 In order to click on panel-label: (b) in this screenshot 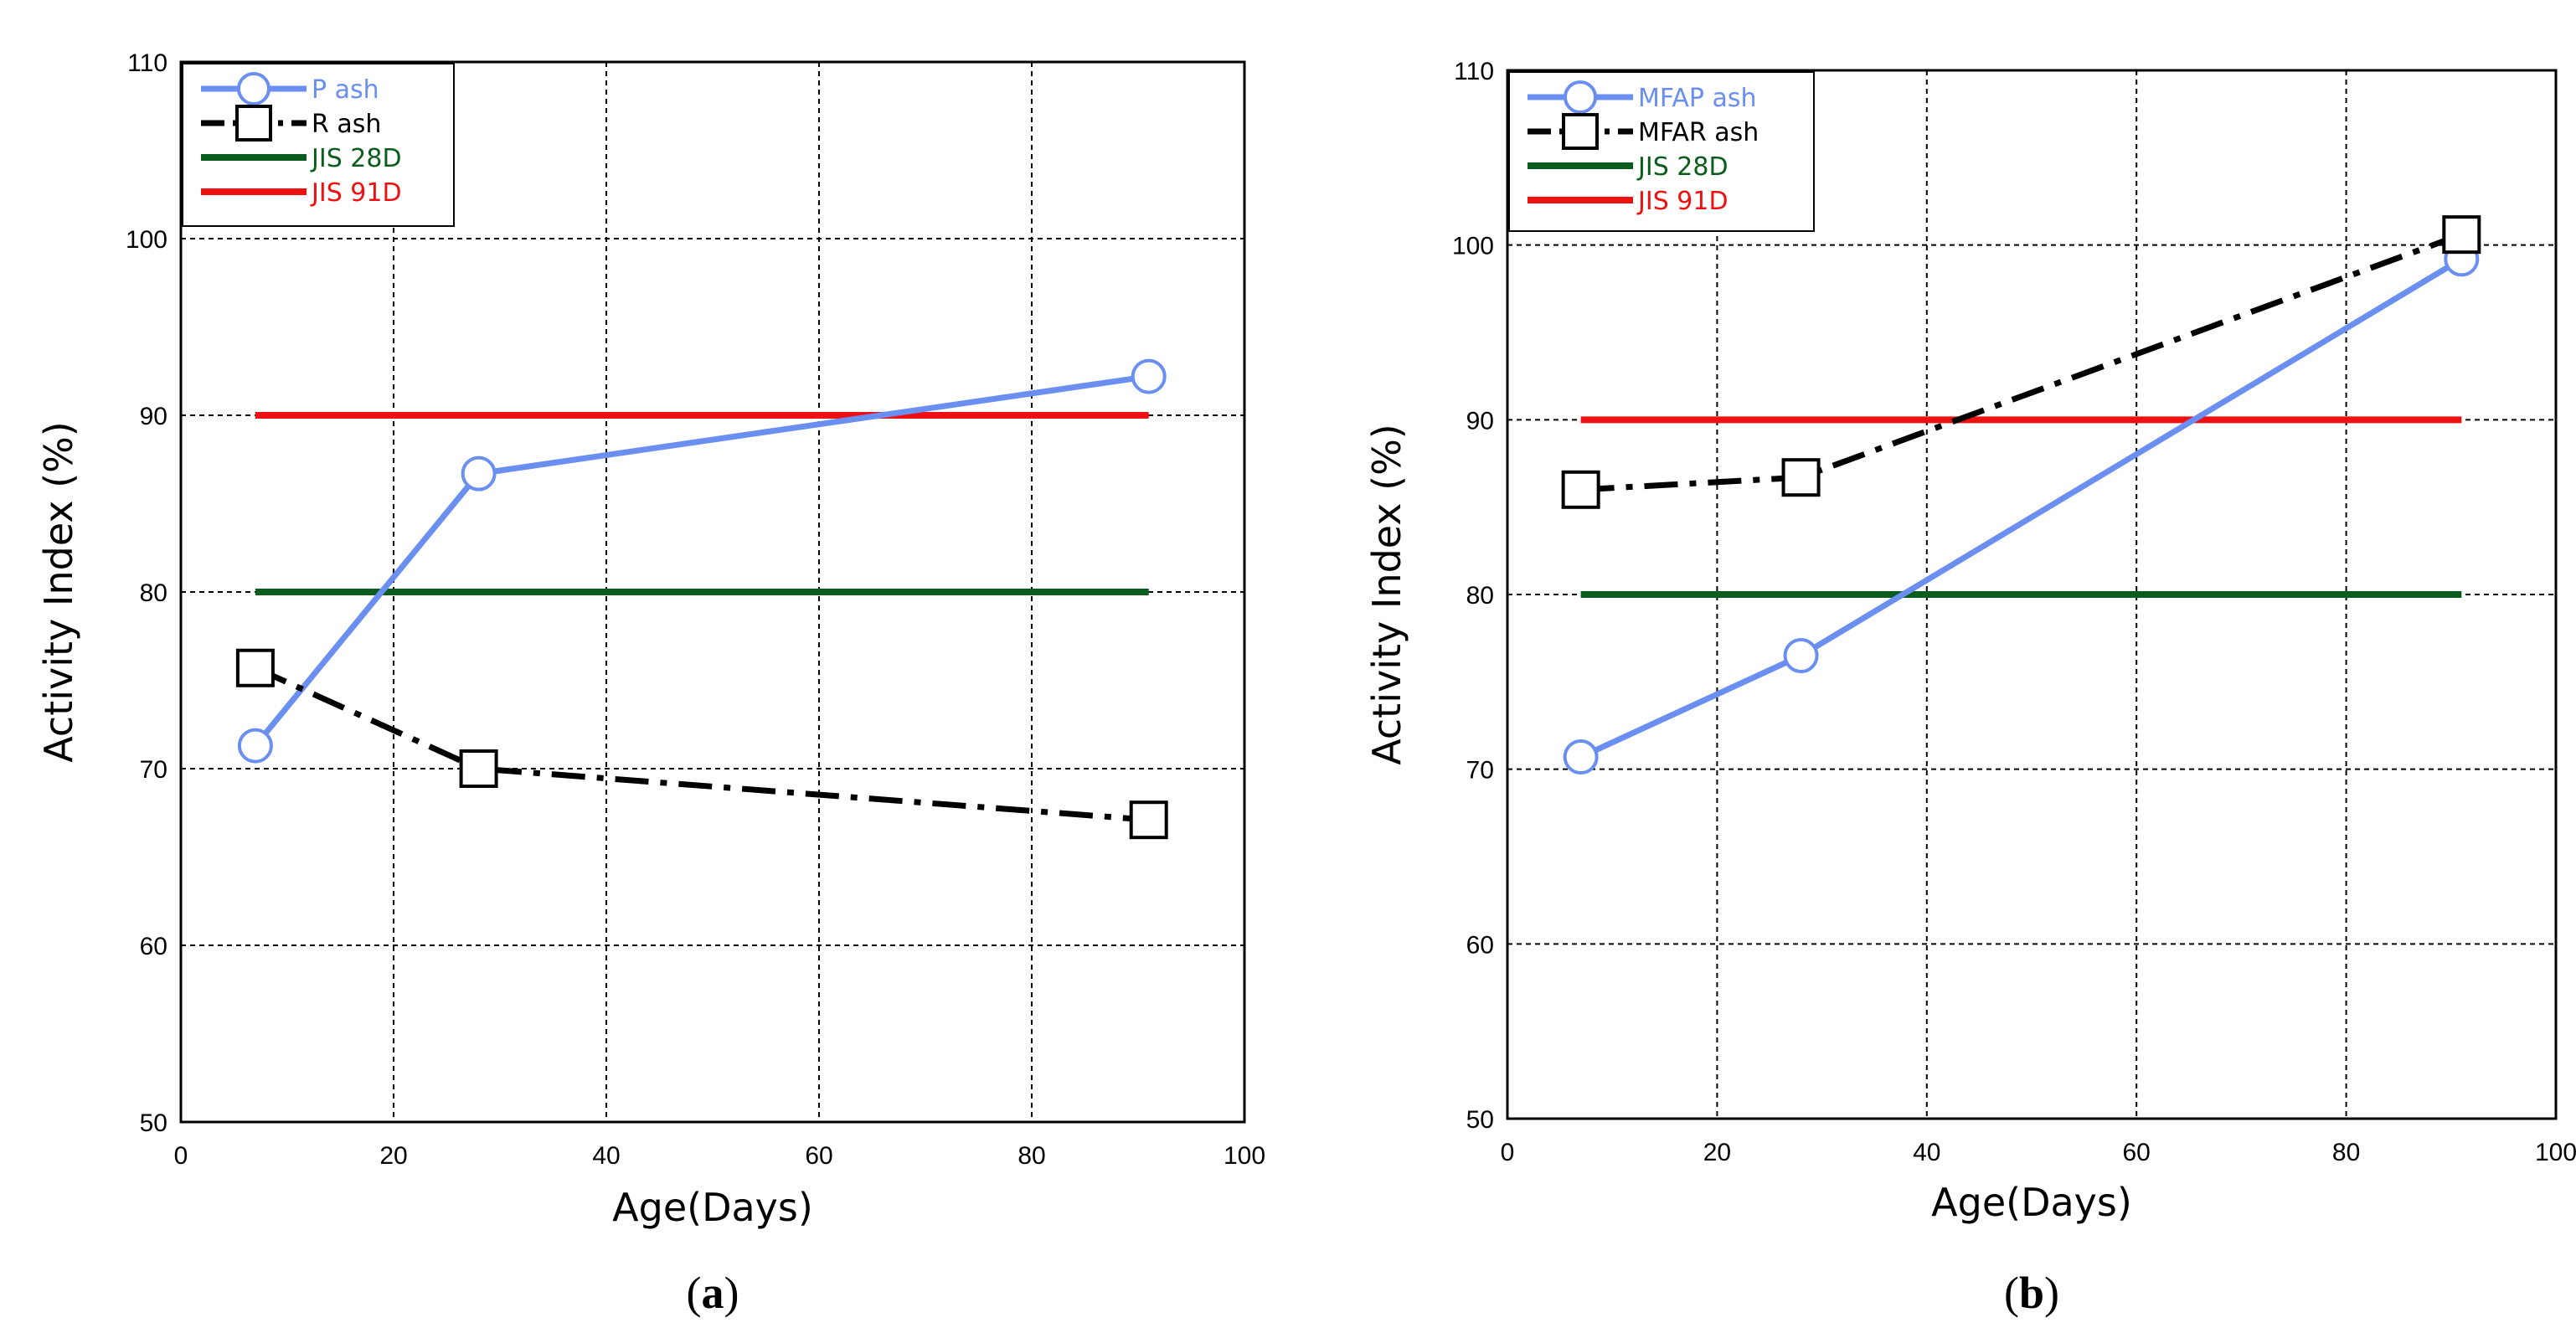, I will do `click(2031, 1293)`.